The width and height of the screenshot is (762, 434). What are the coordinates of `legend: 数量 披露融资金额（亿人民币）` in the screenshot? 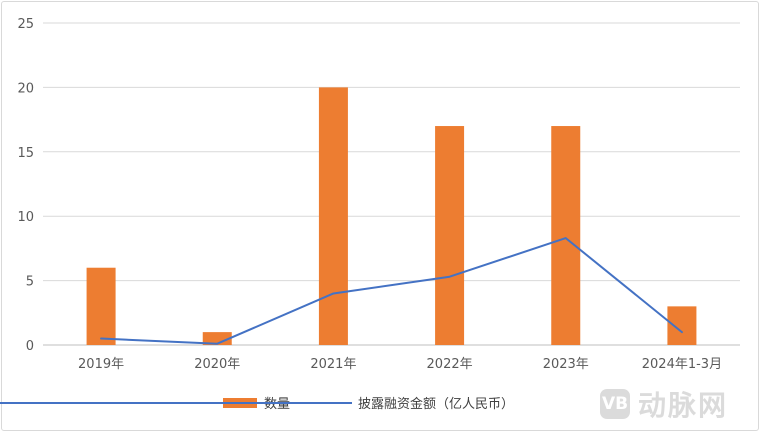 It's located at (257, 404).